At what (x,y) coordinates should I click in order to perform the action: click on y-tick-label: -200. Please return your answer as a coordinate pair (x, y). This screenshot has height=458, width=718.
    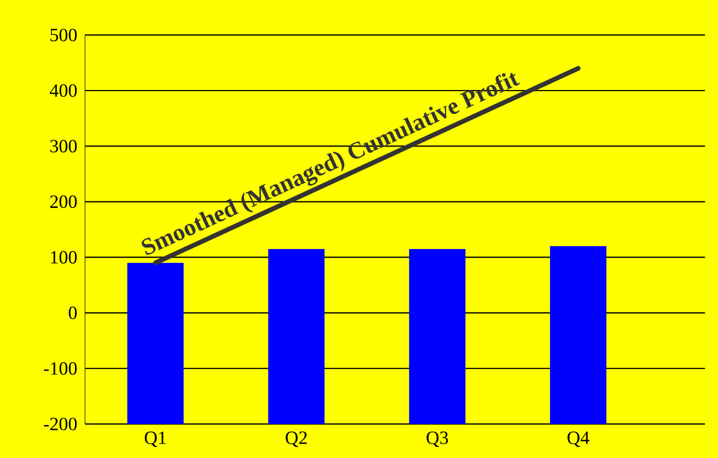
    Looking at the image, I should click on (60, 424).